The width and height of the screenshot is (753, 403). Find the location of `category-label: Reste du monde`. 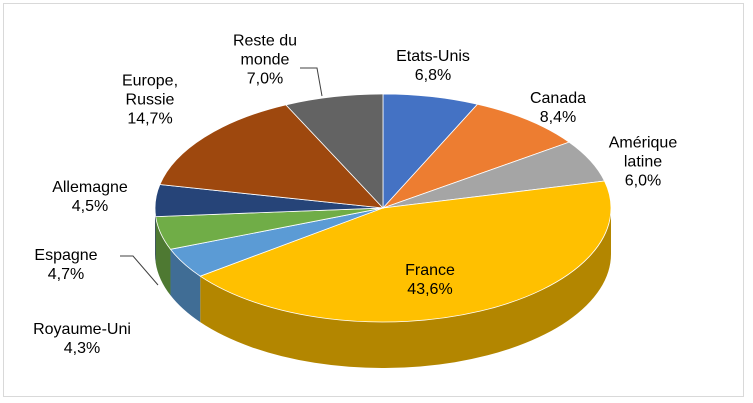

category-label: Reste du monde is located at coordinates (265, 50).